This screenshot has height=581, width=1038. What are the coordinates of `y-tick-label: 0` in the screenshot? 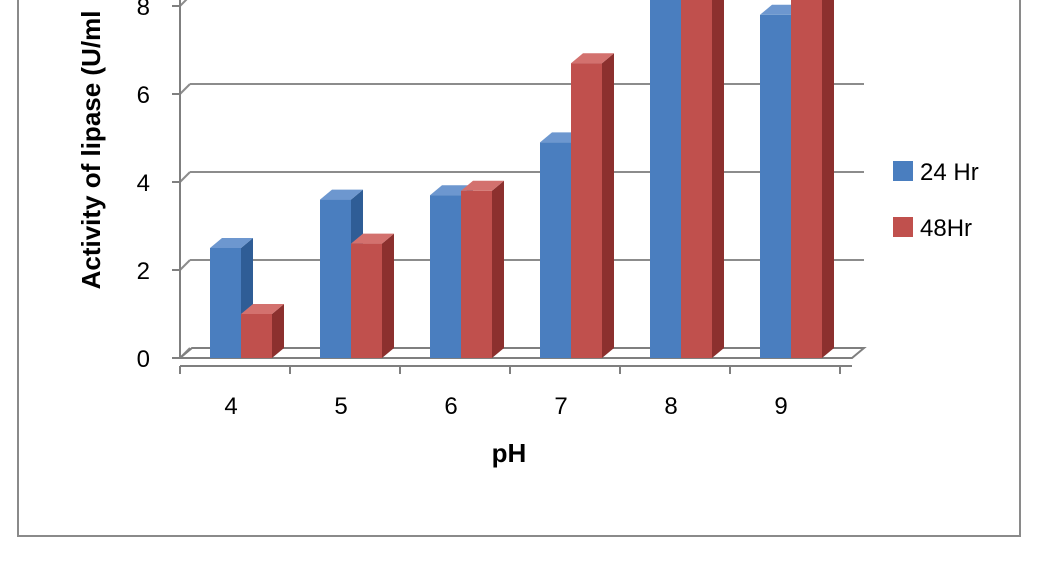 It's located at (143, 359).